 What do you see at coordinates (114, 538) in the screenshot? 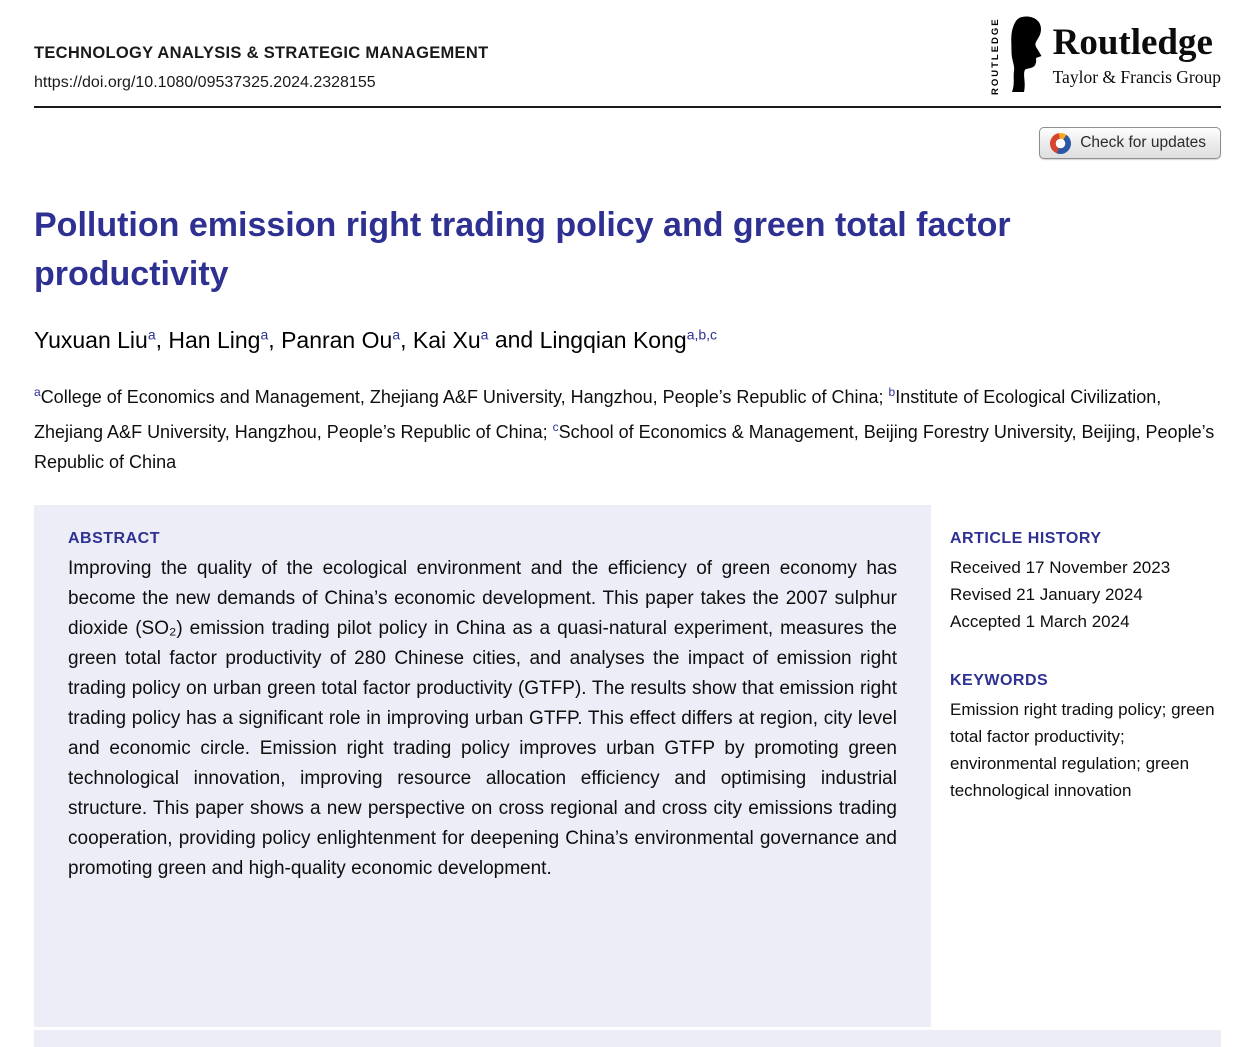
I see `abstract-heading: ABSTRACT` at bounding box center [114, 538].